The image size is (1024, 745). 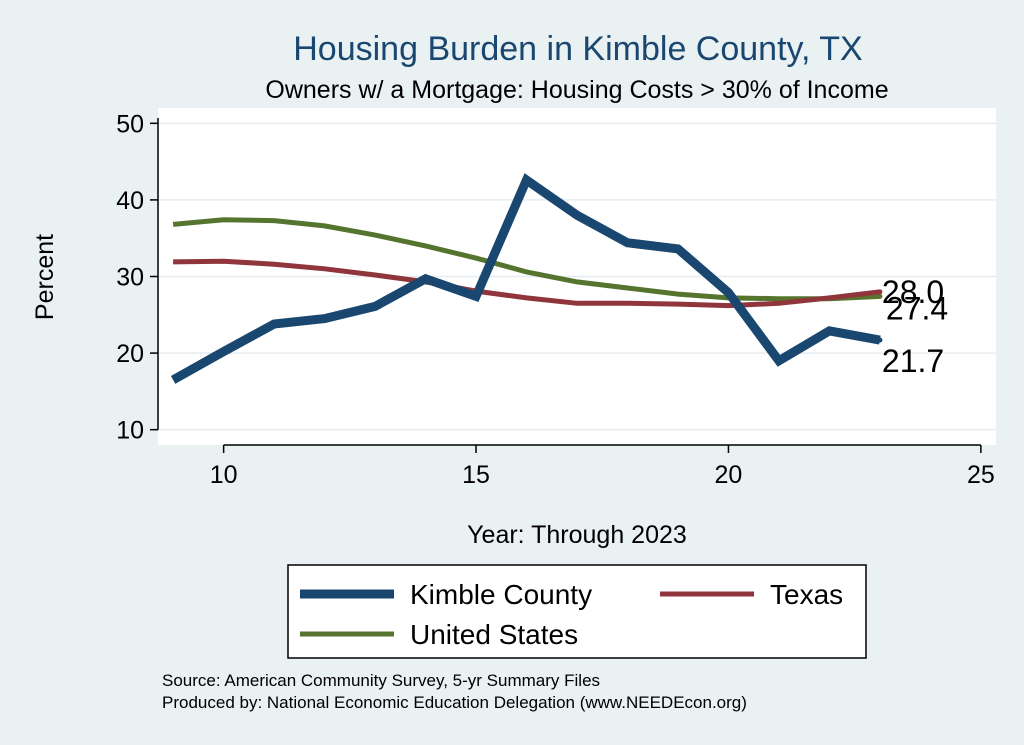 I want to click on series-line-texas, so click(x=527, y=283).